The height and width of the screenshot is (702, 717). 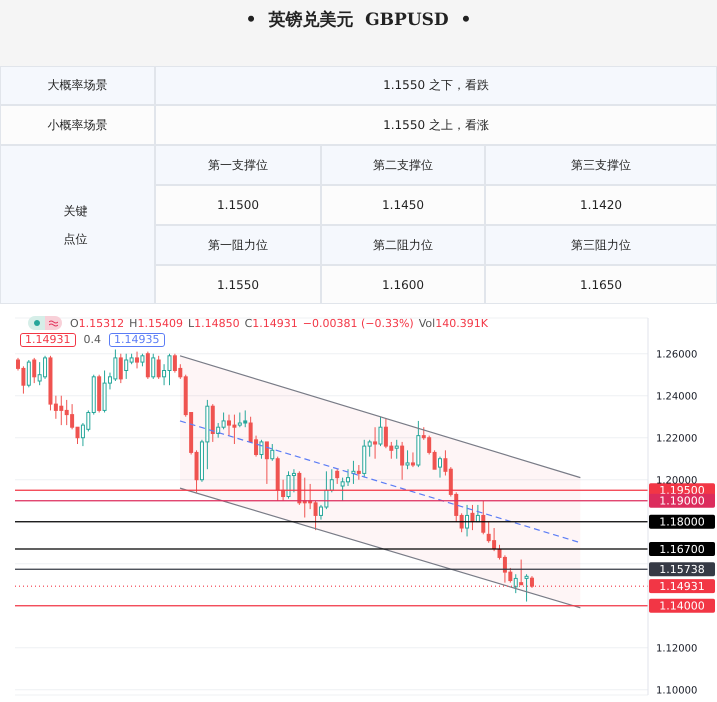 What do you see at coordinates (682, 587) in the screenshot?
I see `ref-line-label: 1.14931` at bounding box center [682, 587].